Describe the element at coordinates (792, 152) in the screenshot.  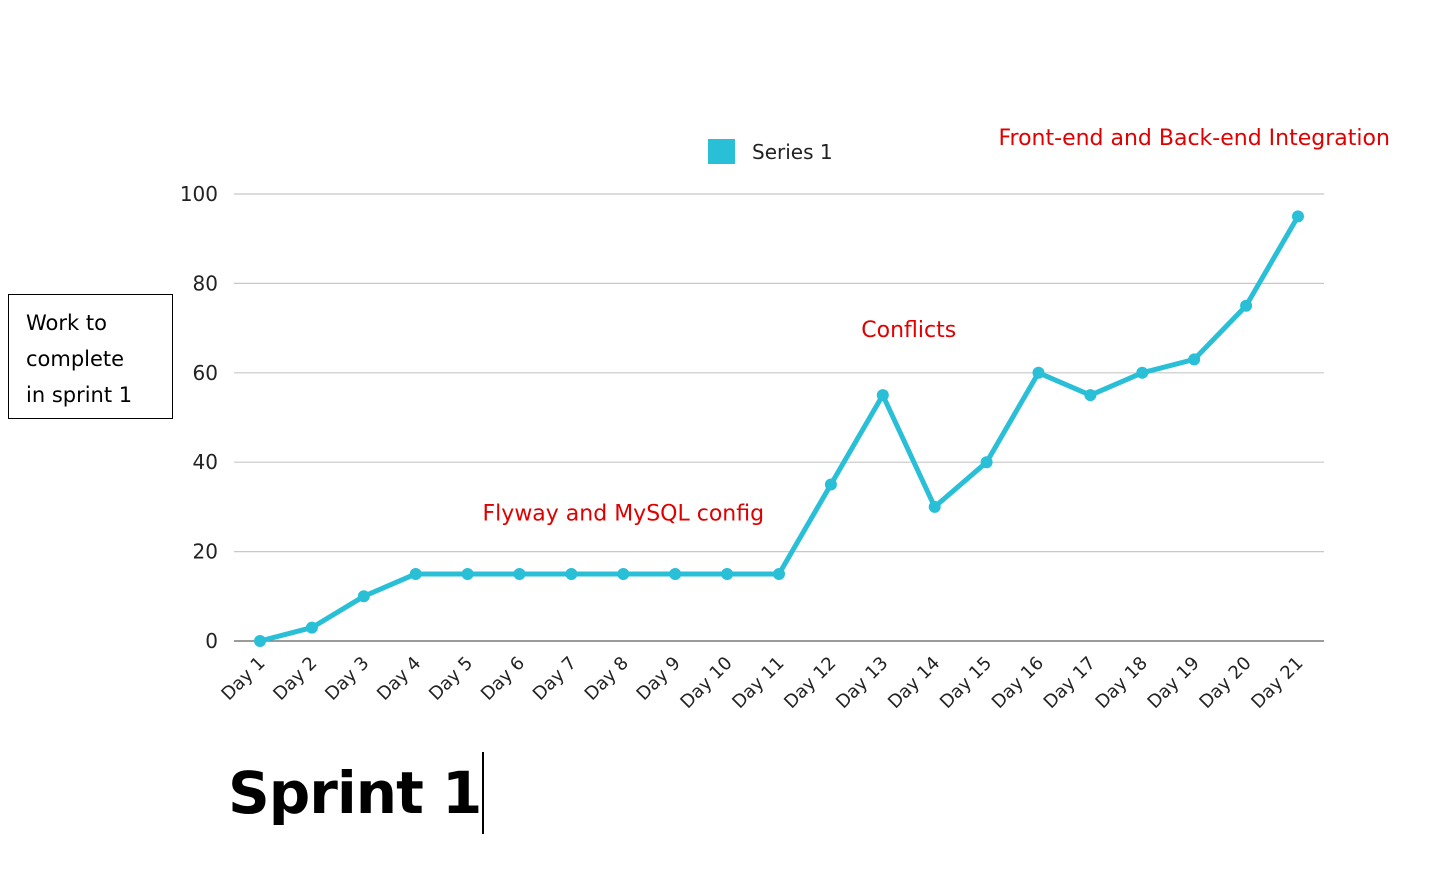
I see `legend-label: Series 1` at that location.